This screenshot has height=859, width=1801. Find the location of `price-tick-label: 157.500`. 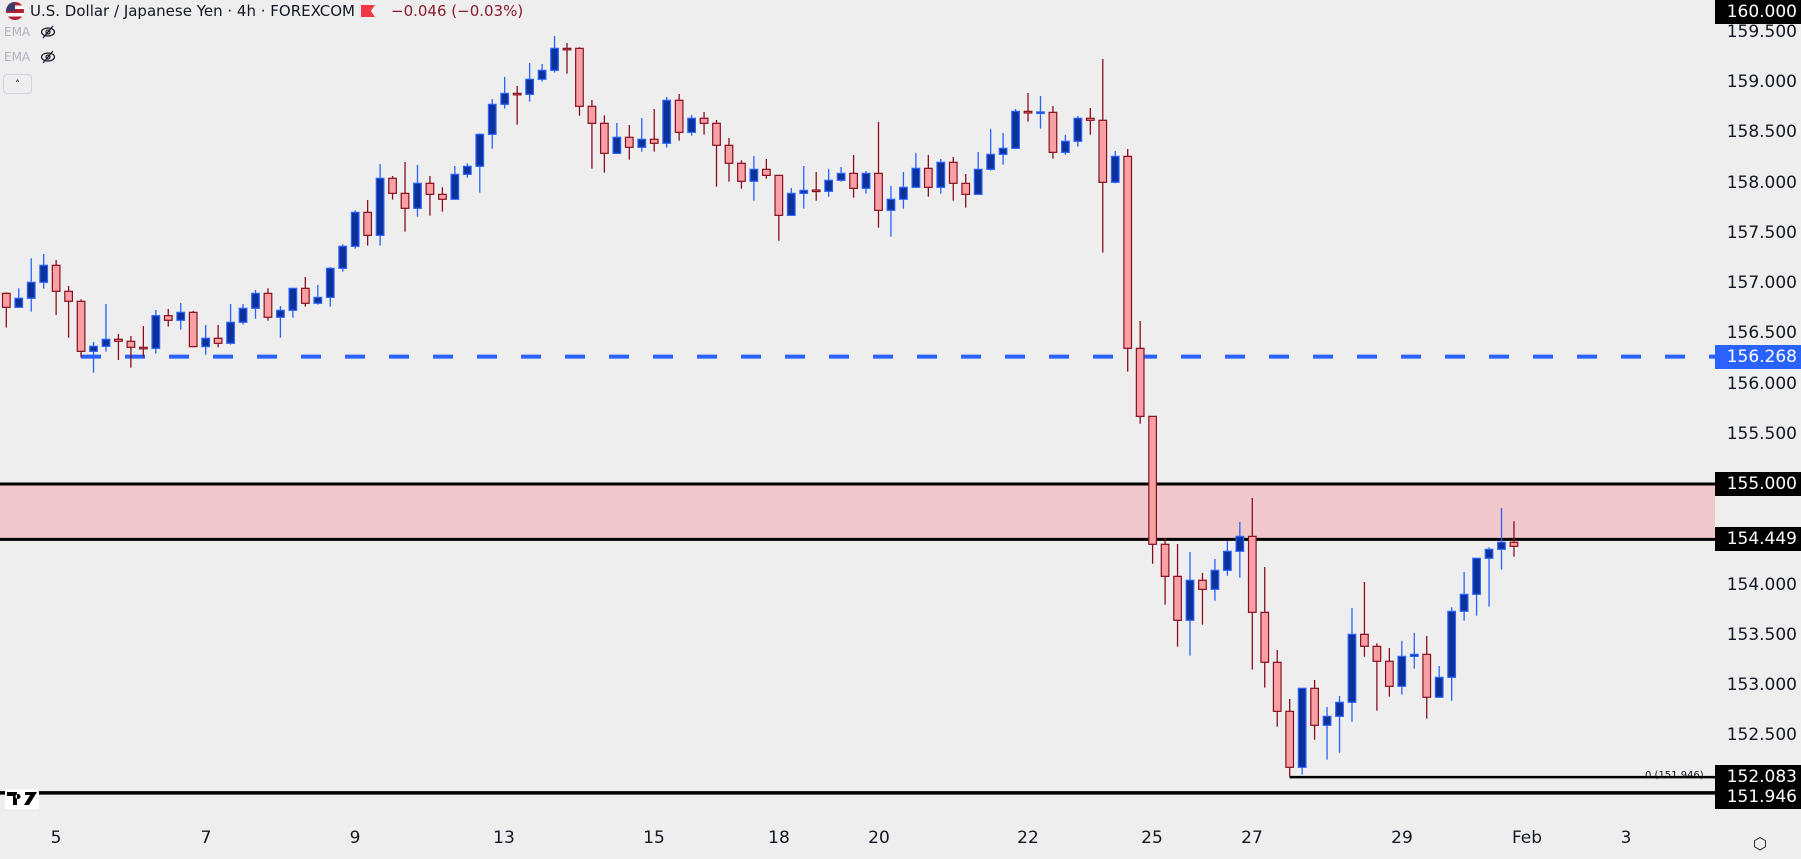

price-tick-label: 157.500 is located at coordinates (1761, 232).